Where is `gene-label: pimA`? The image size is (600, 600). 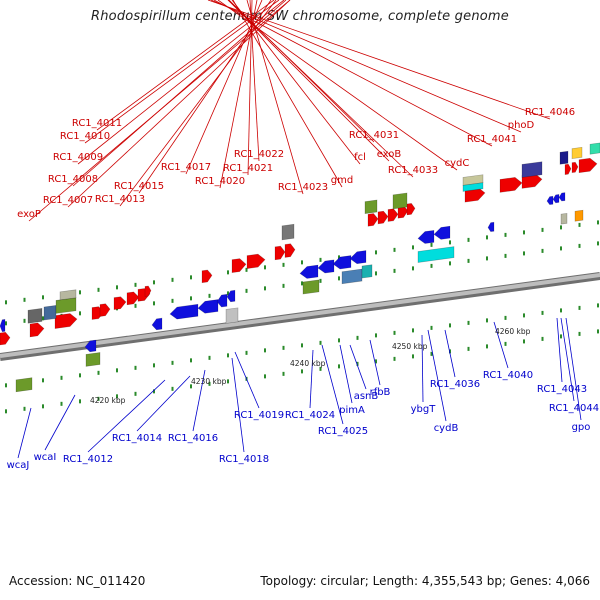
gene-label: pimA is located at coordinates (352, 410).